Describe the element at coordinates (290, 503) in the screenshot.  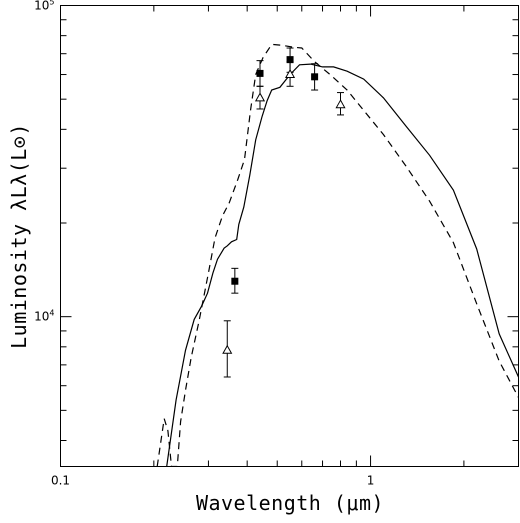
I see `x-axis-label: Wavelength (μm)` at that location.